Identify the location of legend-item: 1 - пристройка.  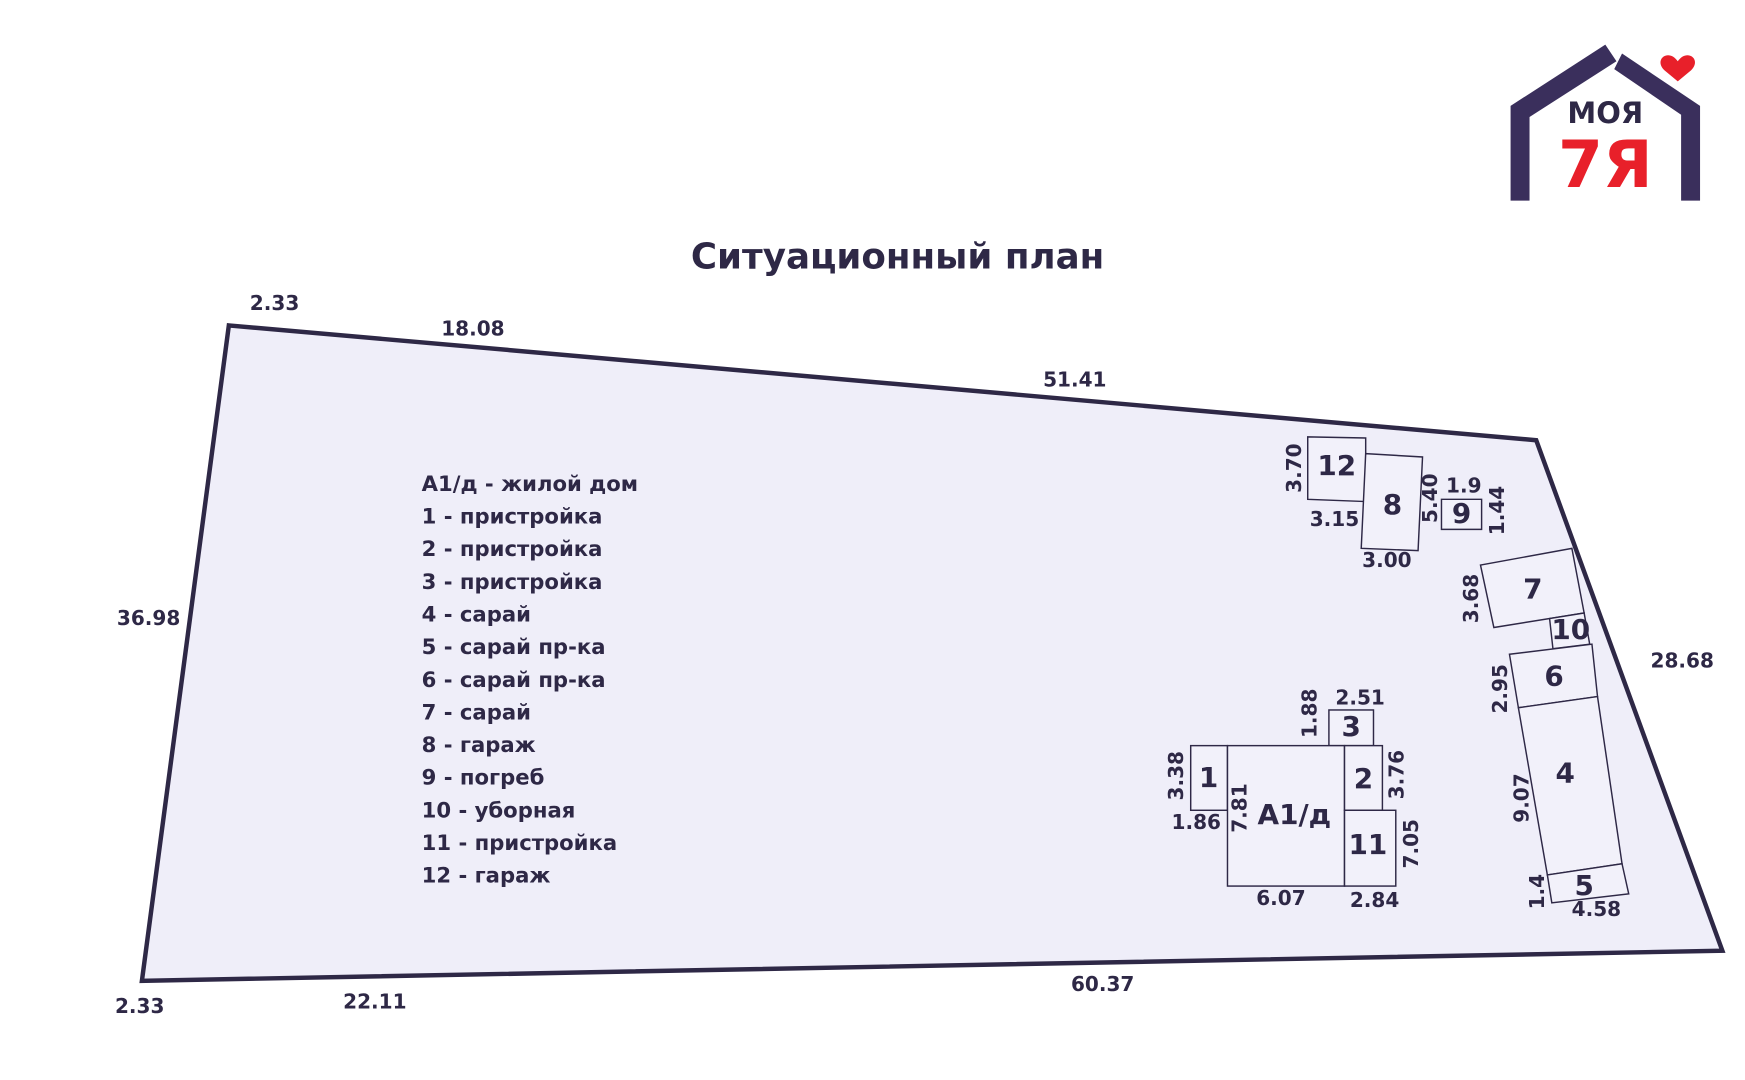
(512, 515).